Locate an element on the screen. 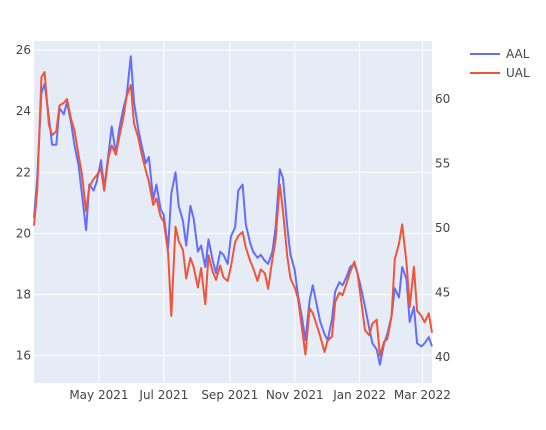 This screenshot has width=546, height=430. y-right-axis-ticks: 40 45 50 55 60 is located at coordinates (442, 228).